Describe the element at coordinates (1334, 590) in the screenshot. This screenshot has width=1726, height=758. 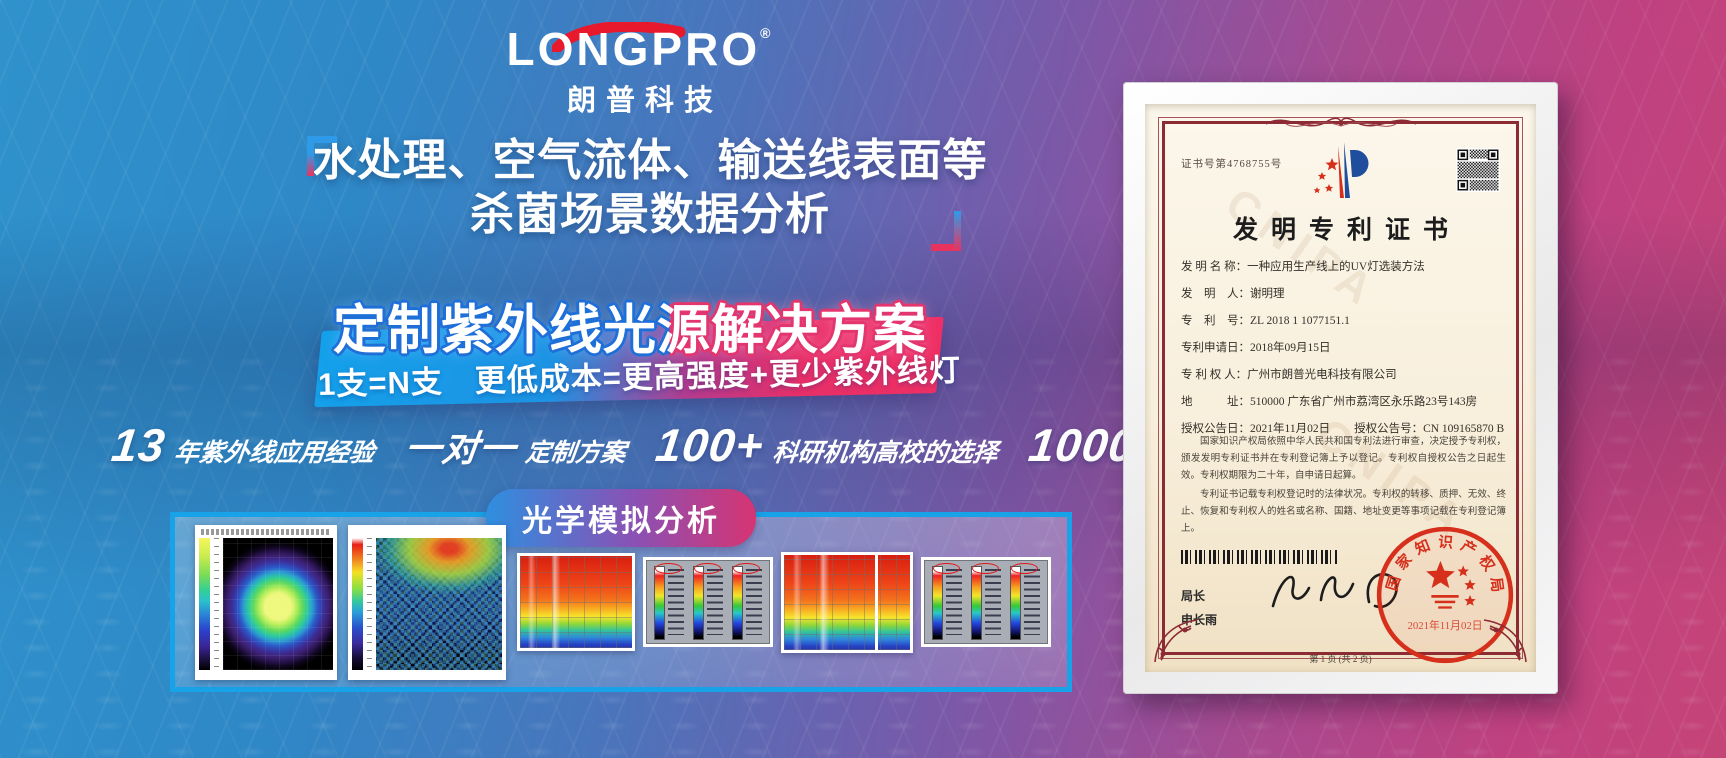
I see `officer-signature` at that location.